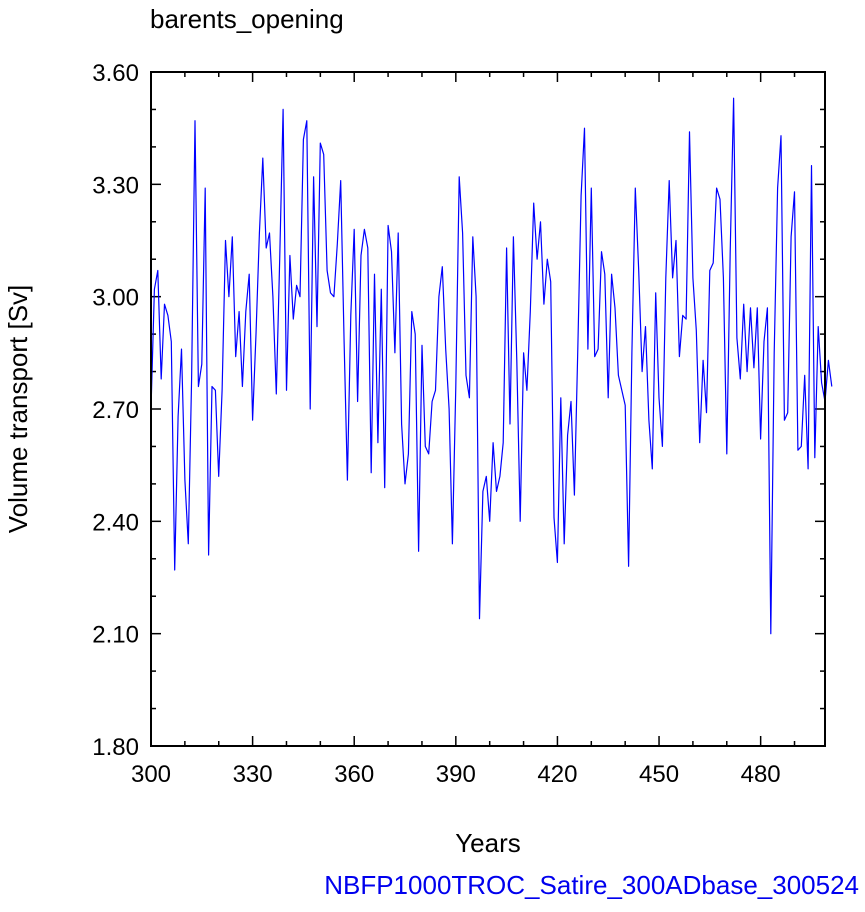 This screenshot has width=865, height=912. I want to click on x-axis-label: Years, so click(488, 843).